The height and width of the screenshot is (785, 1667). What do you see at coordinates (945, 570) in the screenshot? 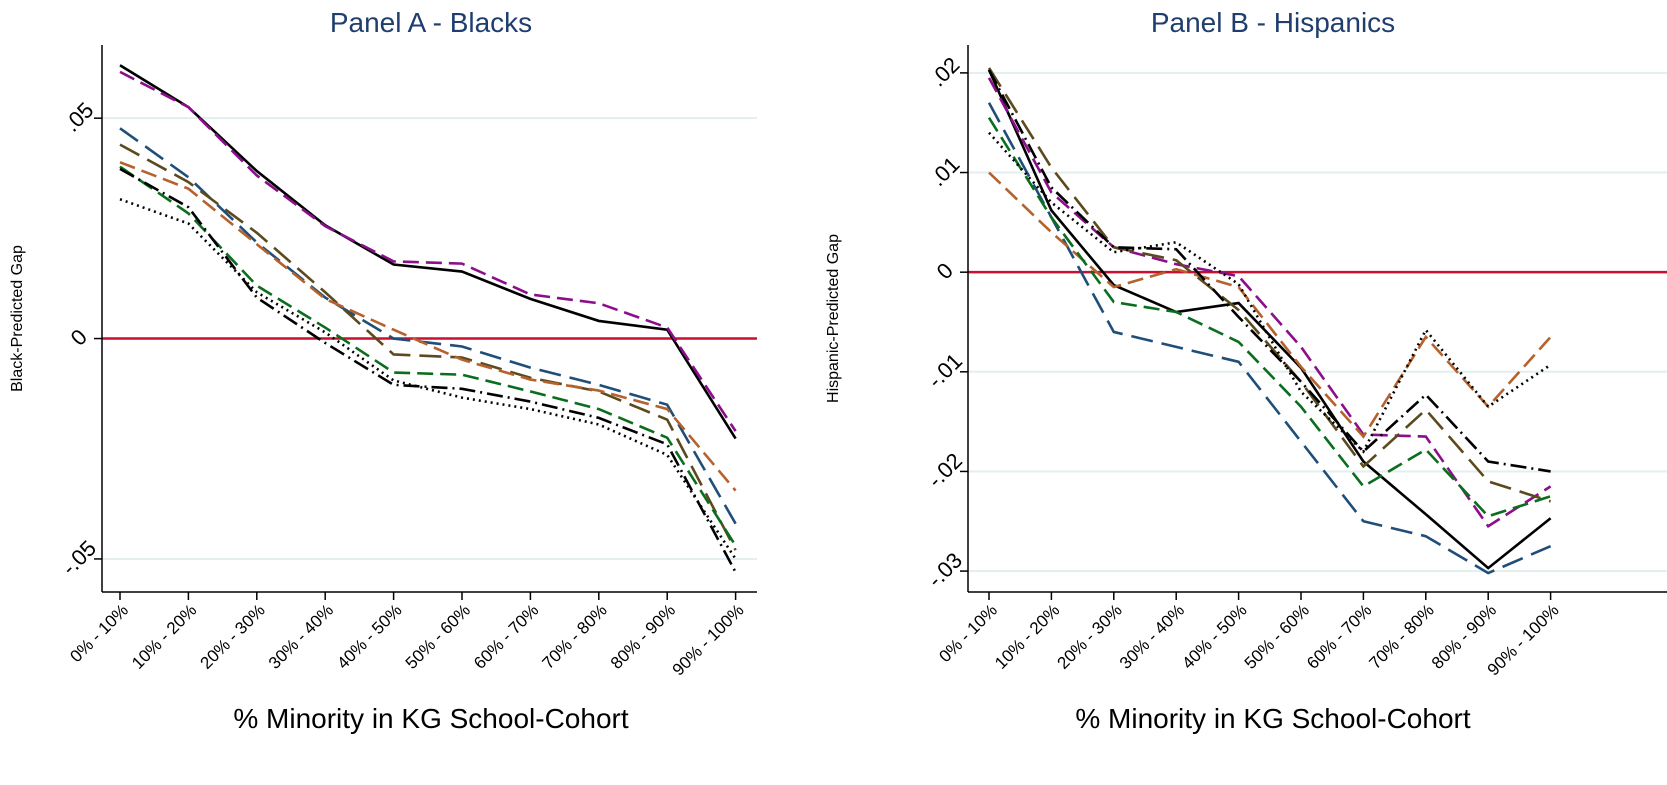
I see `y-tick-label: -.03` at bounding box center [945, 570].